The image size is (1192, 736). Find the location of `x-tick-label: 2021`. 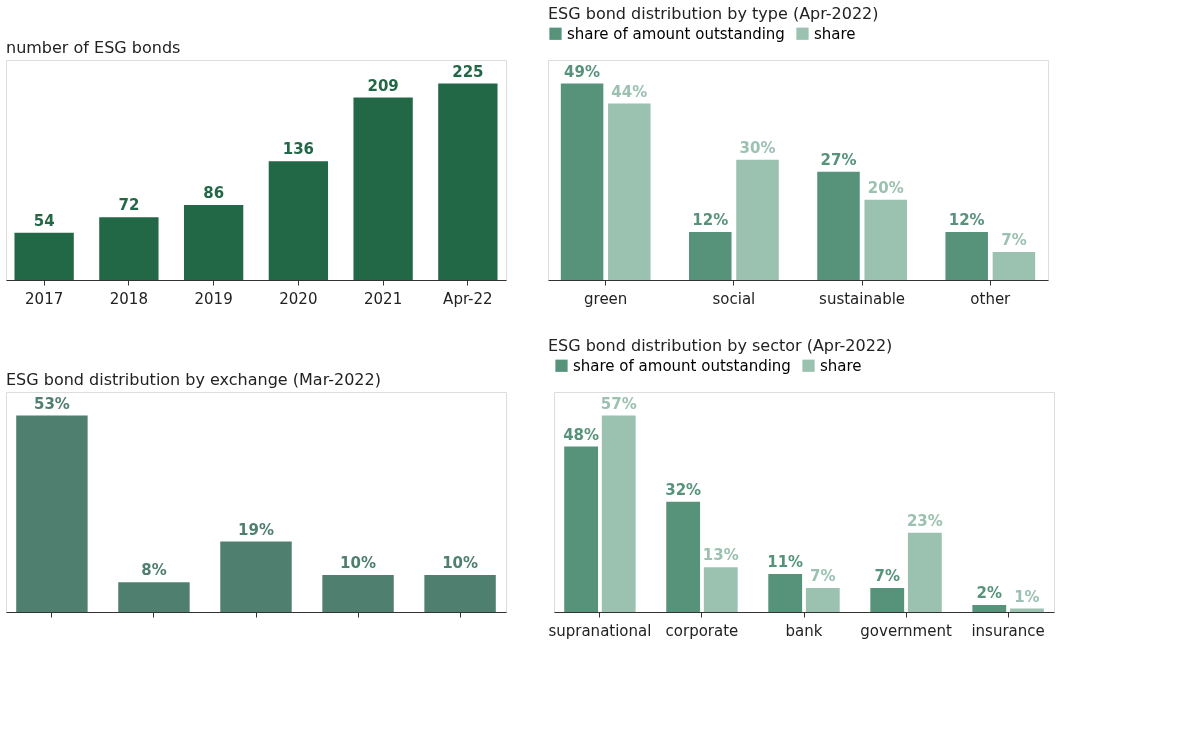

x-tick-label: 2021 is located at coordinates (383, 298).